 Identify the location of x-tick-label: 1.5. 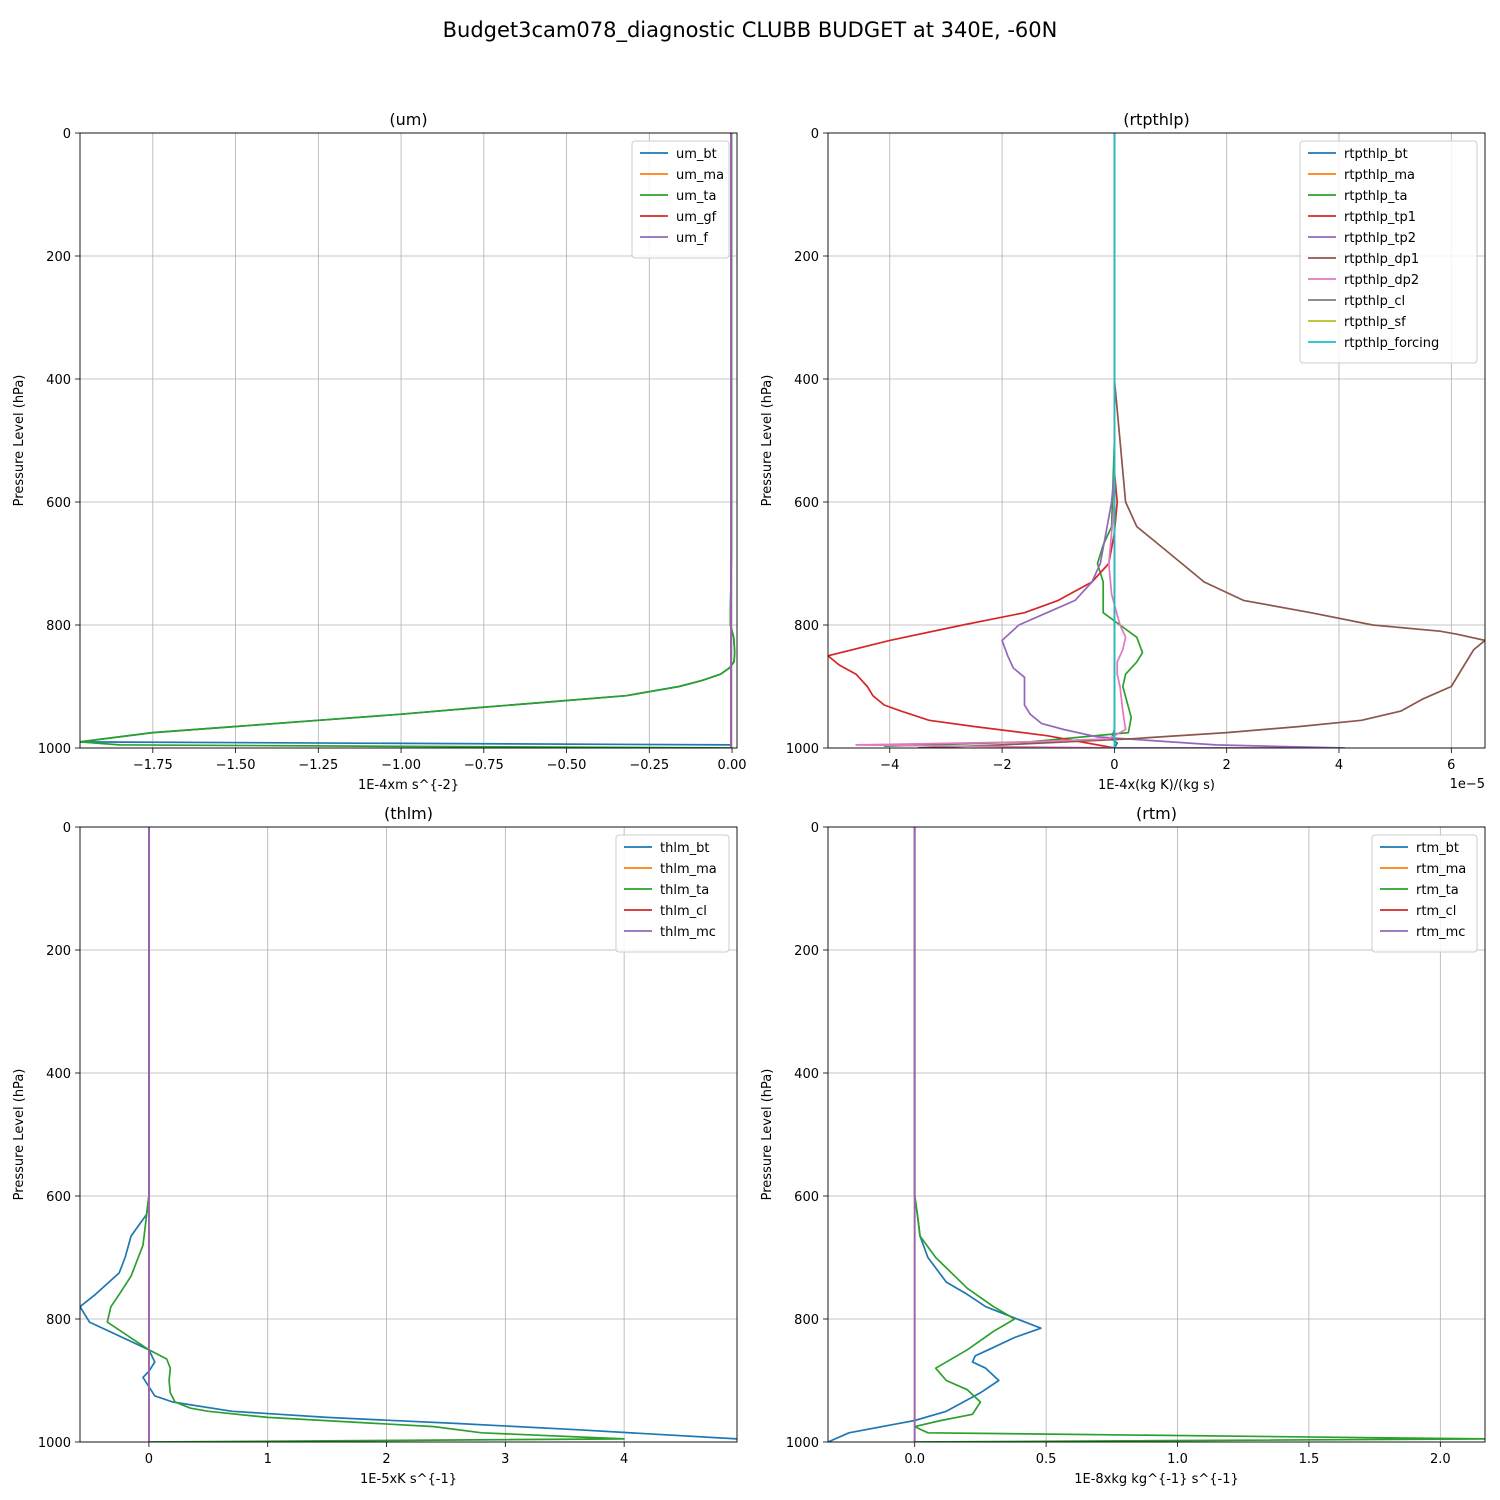
(1309, 1459).